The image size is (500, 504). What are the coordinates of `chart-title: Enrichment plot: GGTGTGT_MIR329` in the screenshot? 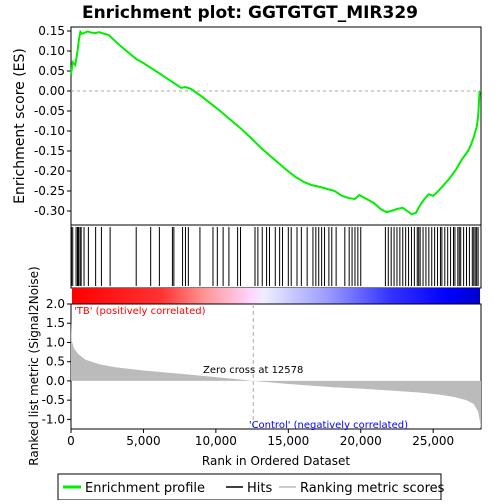 It's located at (250, 13).